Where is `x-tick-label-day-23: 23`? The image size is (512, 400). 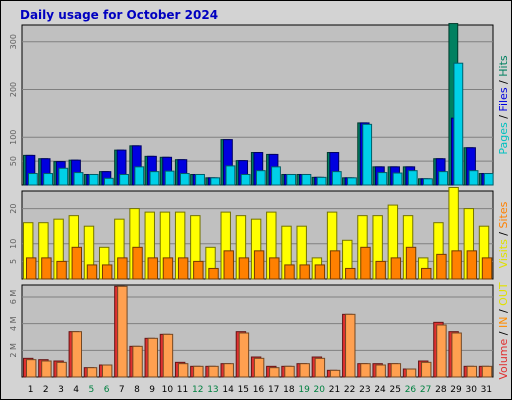 x-tick-label-day-23: 23 is located at coordinates (364, 390).